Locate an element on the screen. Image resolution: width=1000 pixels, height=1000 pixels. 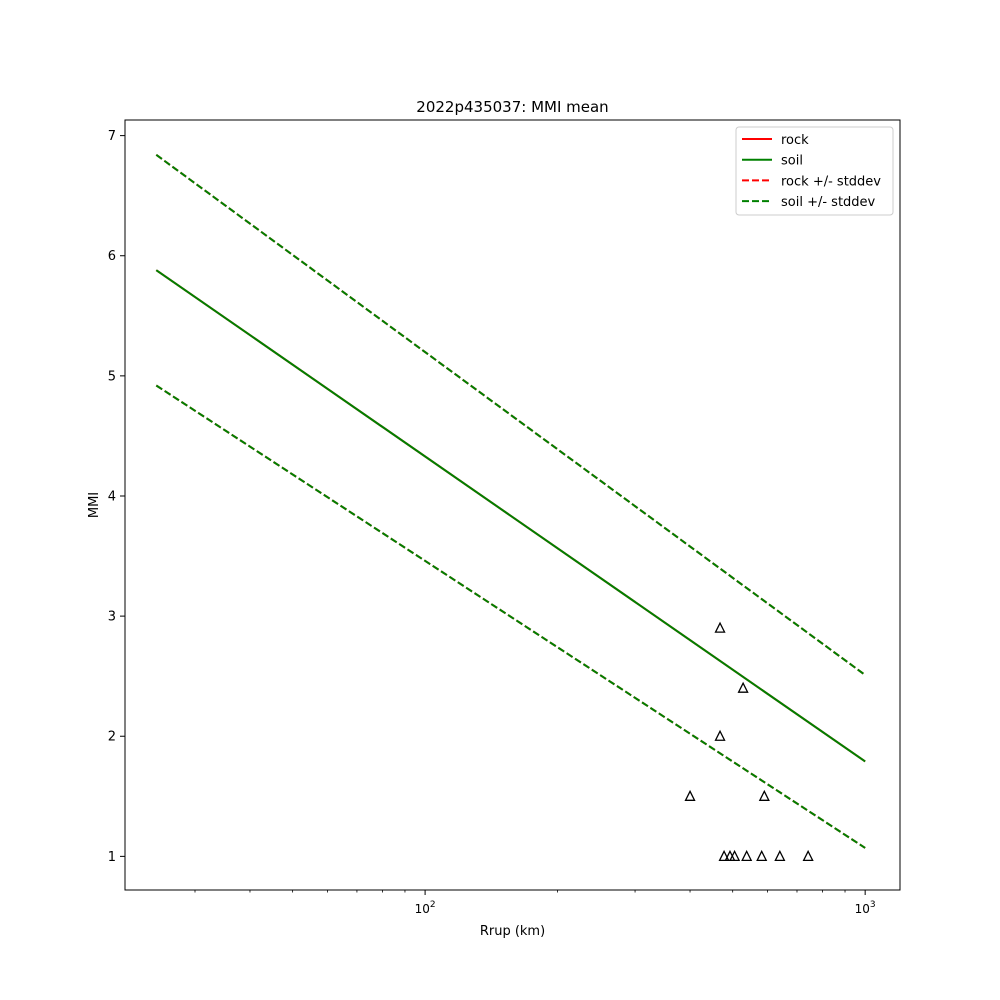
x-tick-label: 10² is located at coordinates (425, 908).